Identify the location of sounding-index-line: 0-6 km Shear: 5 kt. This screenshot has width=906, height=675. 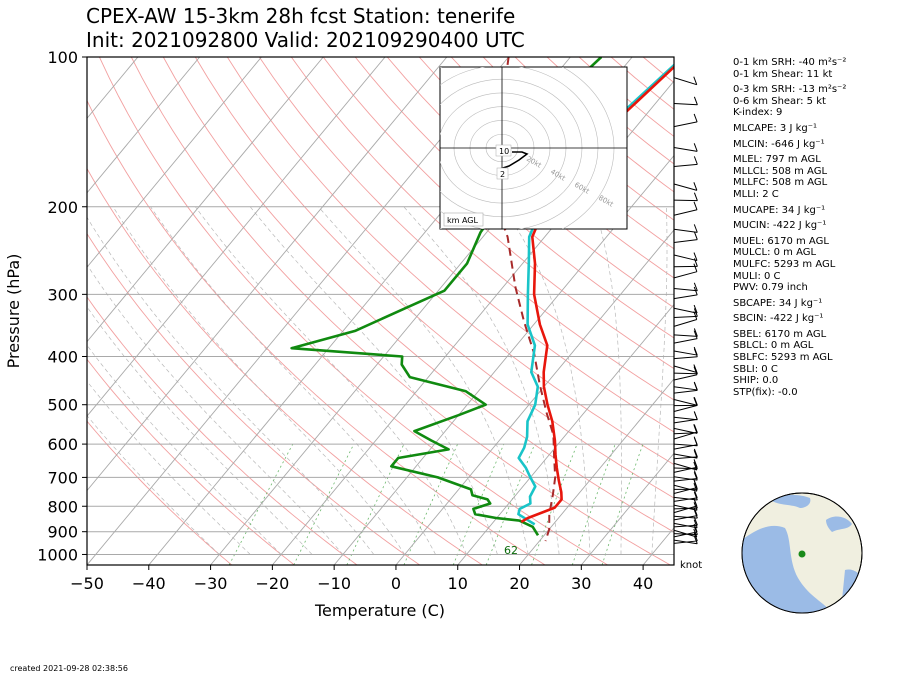
(779, 101).